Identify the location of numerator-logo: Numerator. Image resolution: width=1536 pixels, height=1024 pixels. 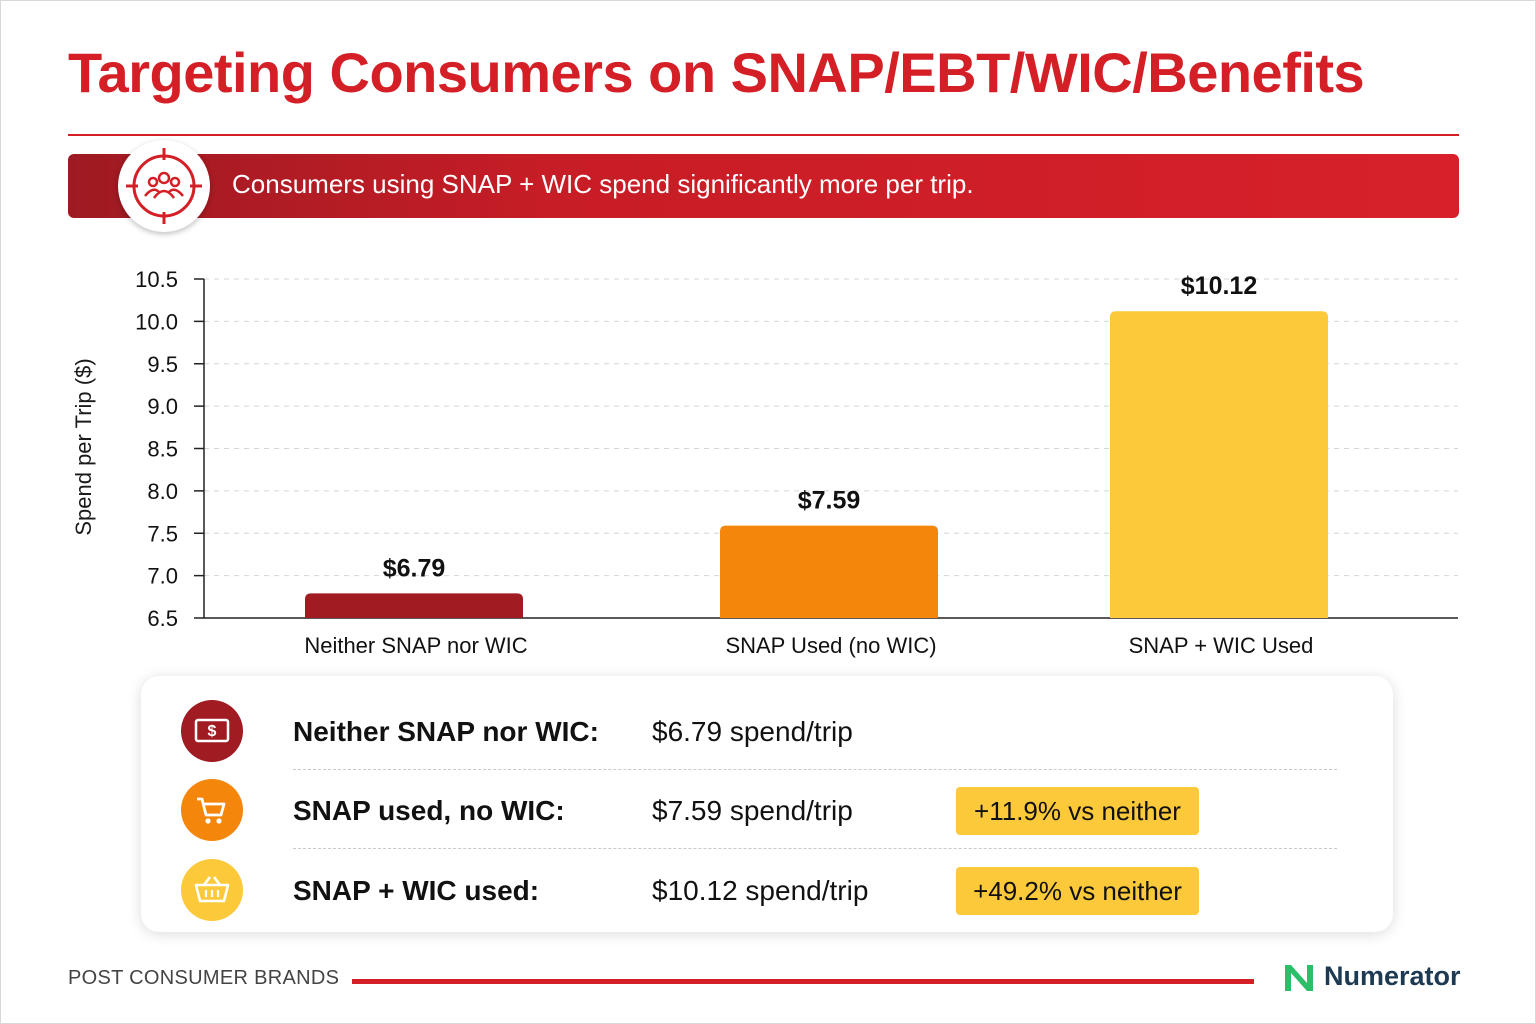
(1372, 978).